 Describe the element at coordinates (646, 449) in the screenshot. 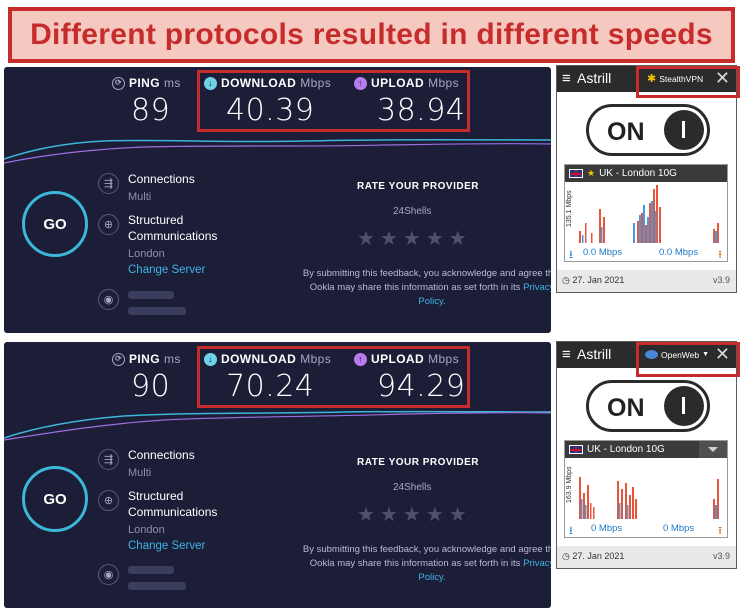

I see `server-selector: UK - London 10G` at that location.